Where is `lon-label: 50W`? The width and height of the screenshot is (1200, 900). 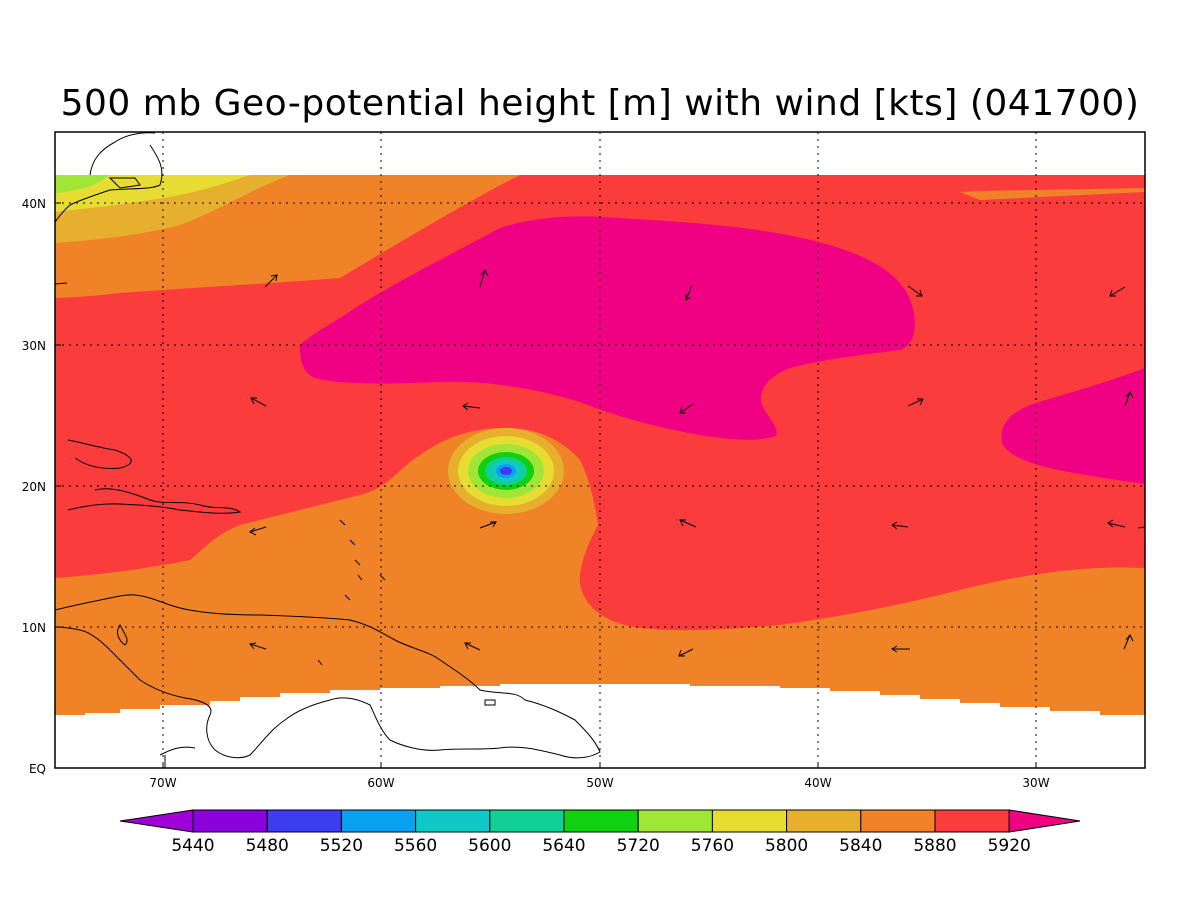 lon-label: 50W is located at coordinates (599, 783).